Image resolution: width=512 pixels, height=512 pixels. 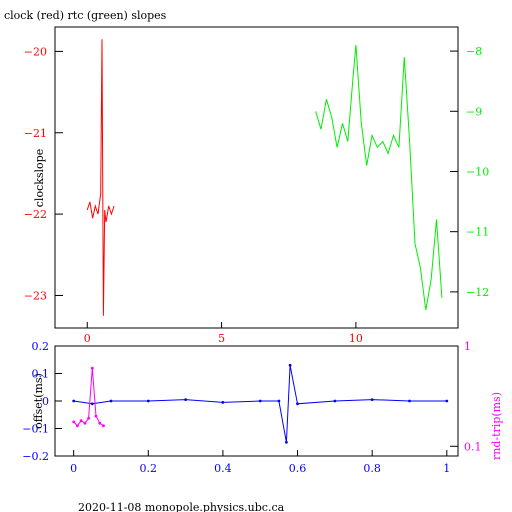 What do you see at coordinates (474, 111) in the screenshot?
I see `top-y-right-tick-label--9: −9` at bounding box center [474, 111].